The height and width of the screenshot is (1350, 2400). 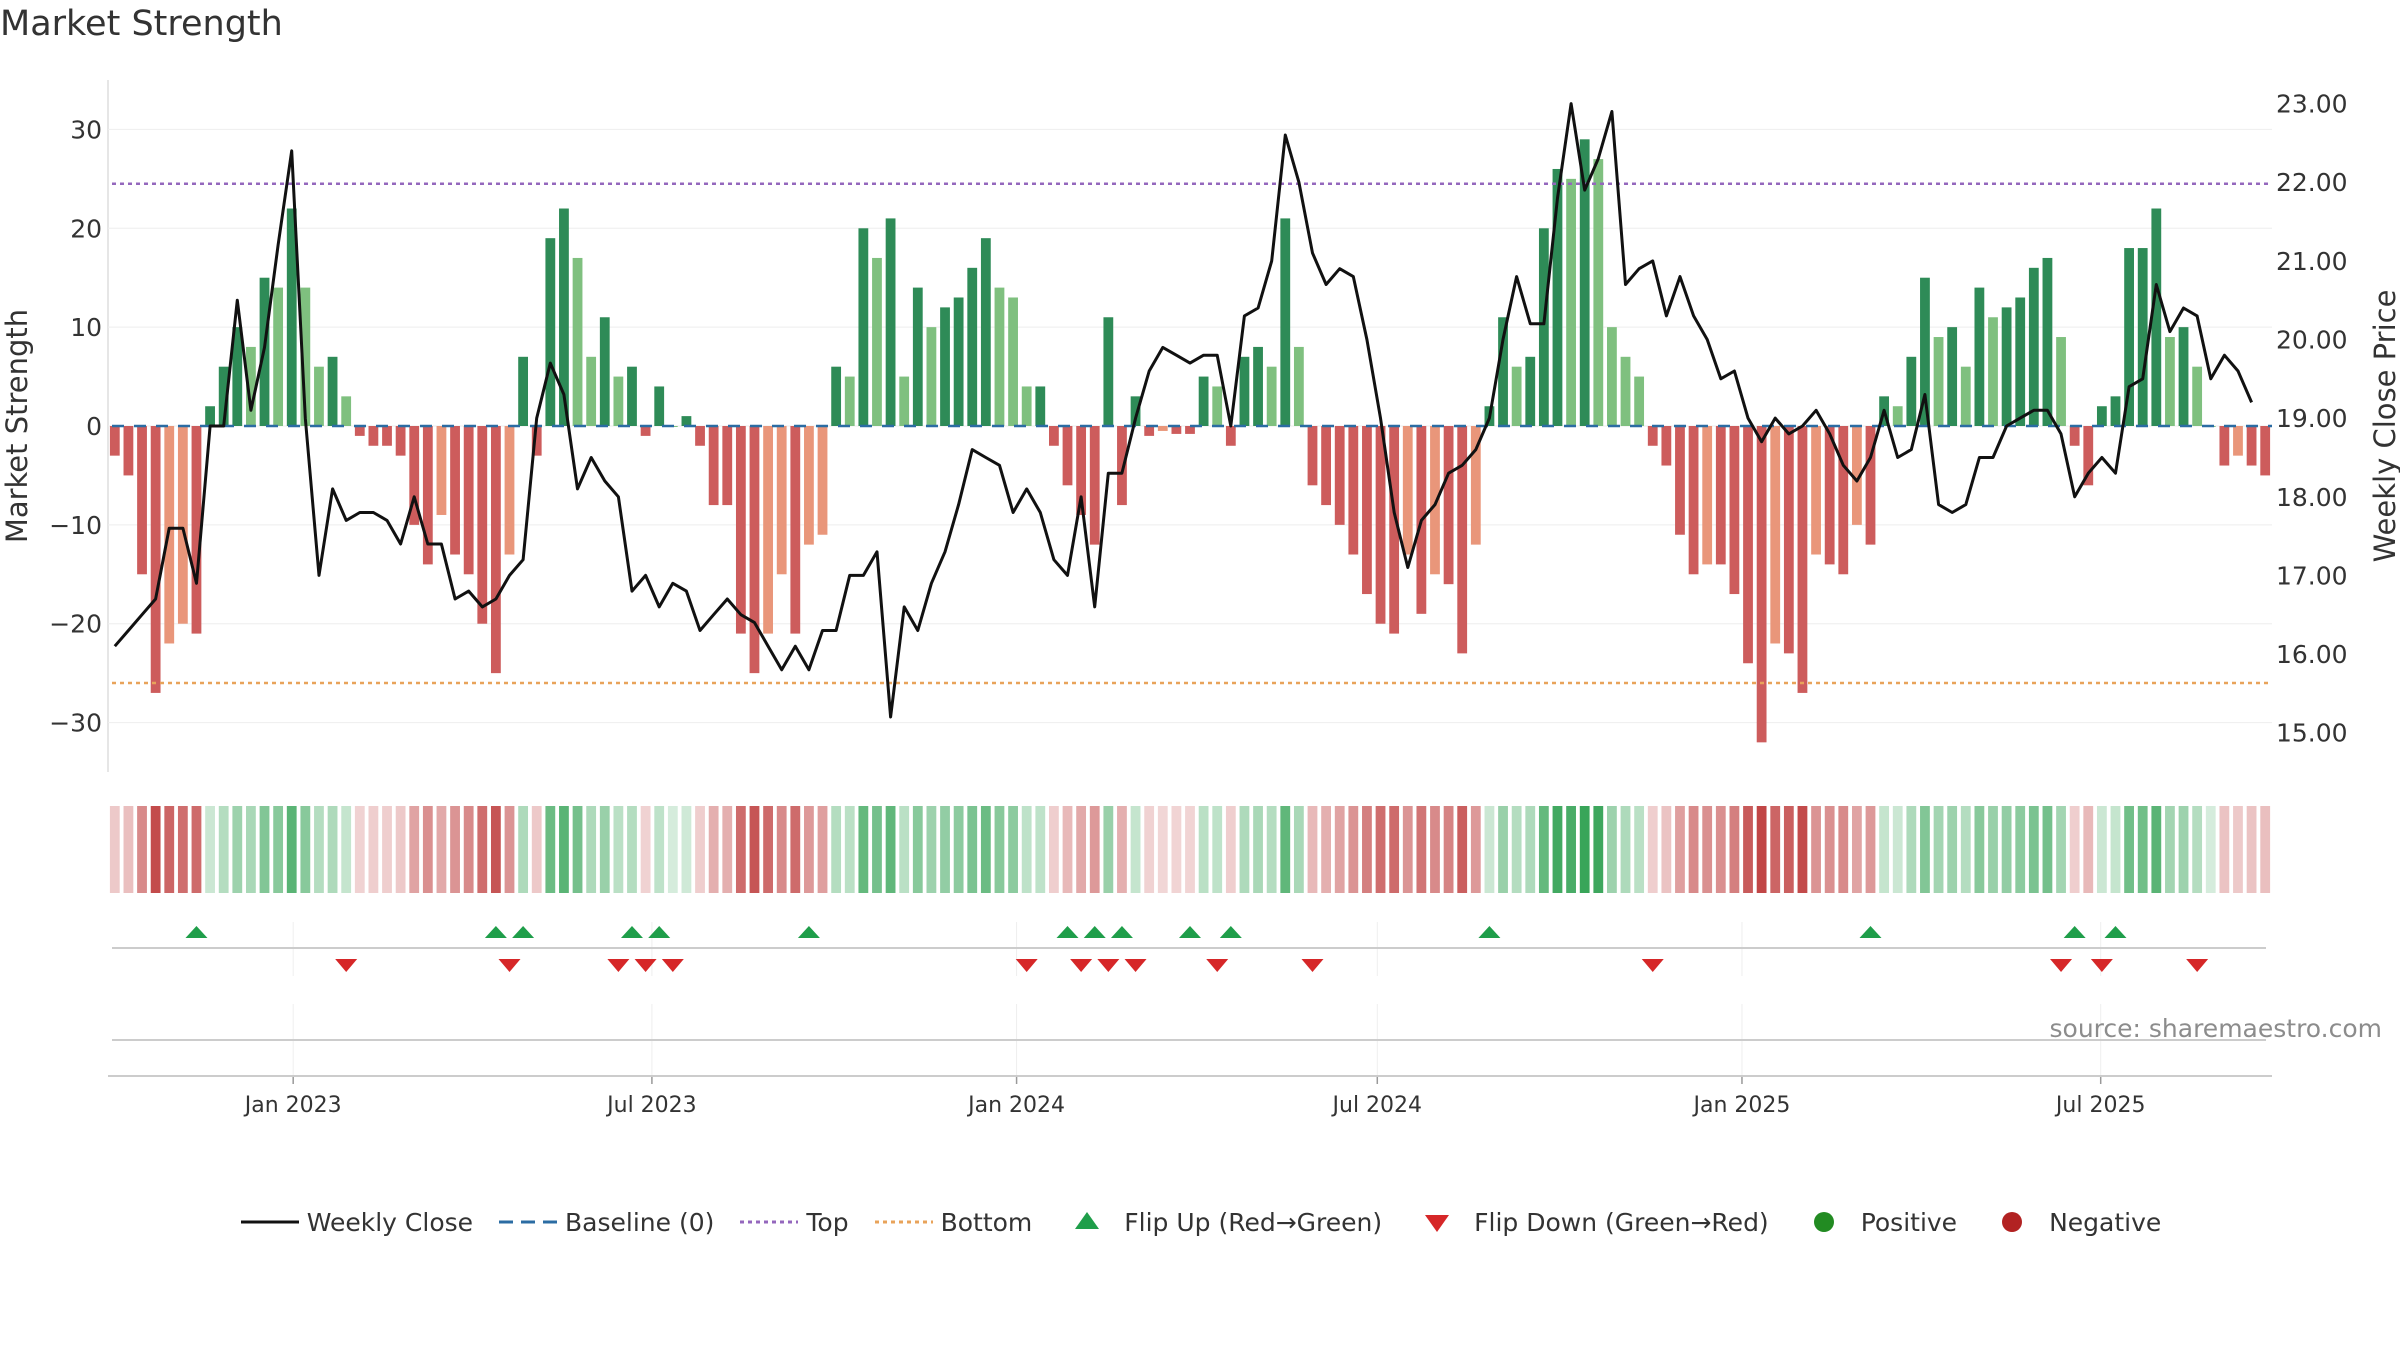 What do you see at coordinates (1015, 1105) in the screenshot?
I see `x-tick-label: Jan 2024` at bounding box center [1015, 1105].